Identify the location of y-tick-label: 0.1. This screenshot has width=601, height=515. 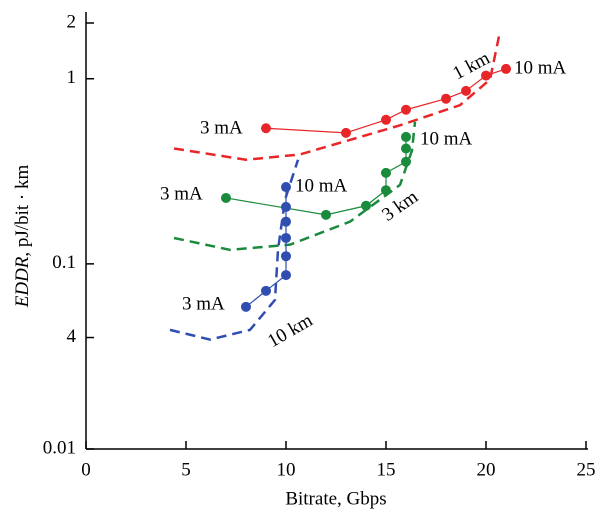
(64, 262).